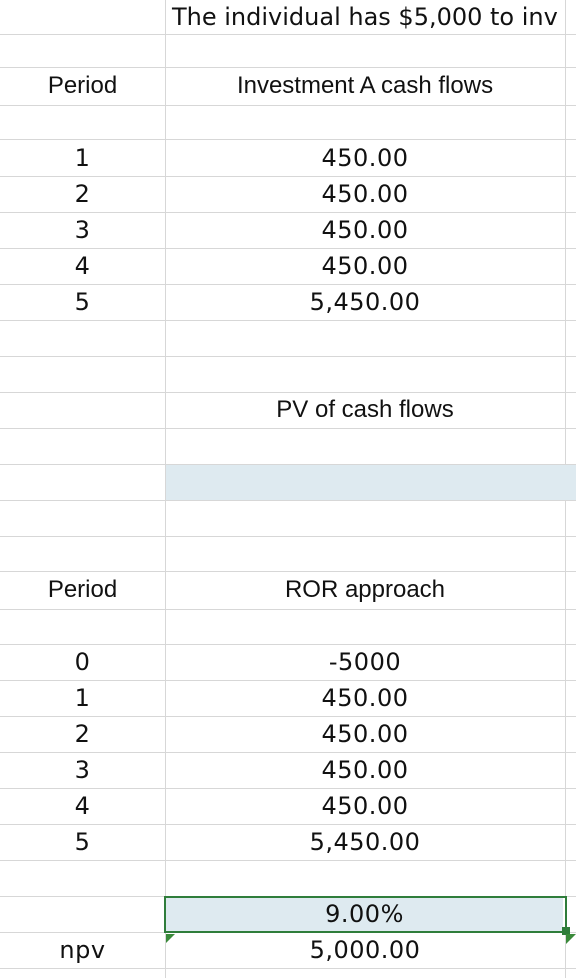  I want to click on npv-value-cell: 5,000.00, so click(365, 950).